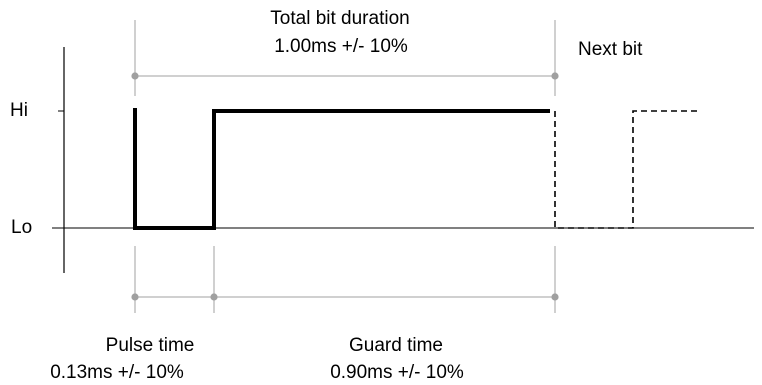  What do you see at coordinates (19, 110) in the screenshot?
I see `hi-label: Hi` at bounding box center [19, 110].